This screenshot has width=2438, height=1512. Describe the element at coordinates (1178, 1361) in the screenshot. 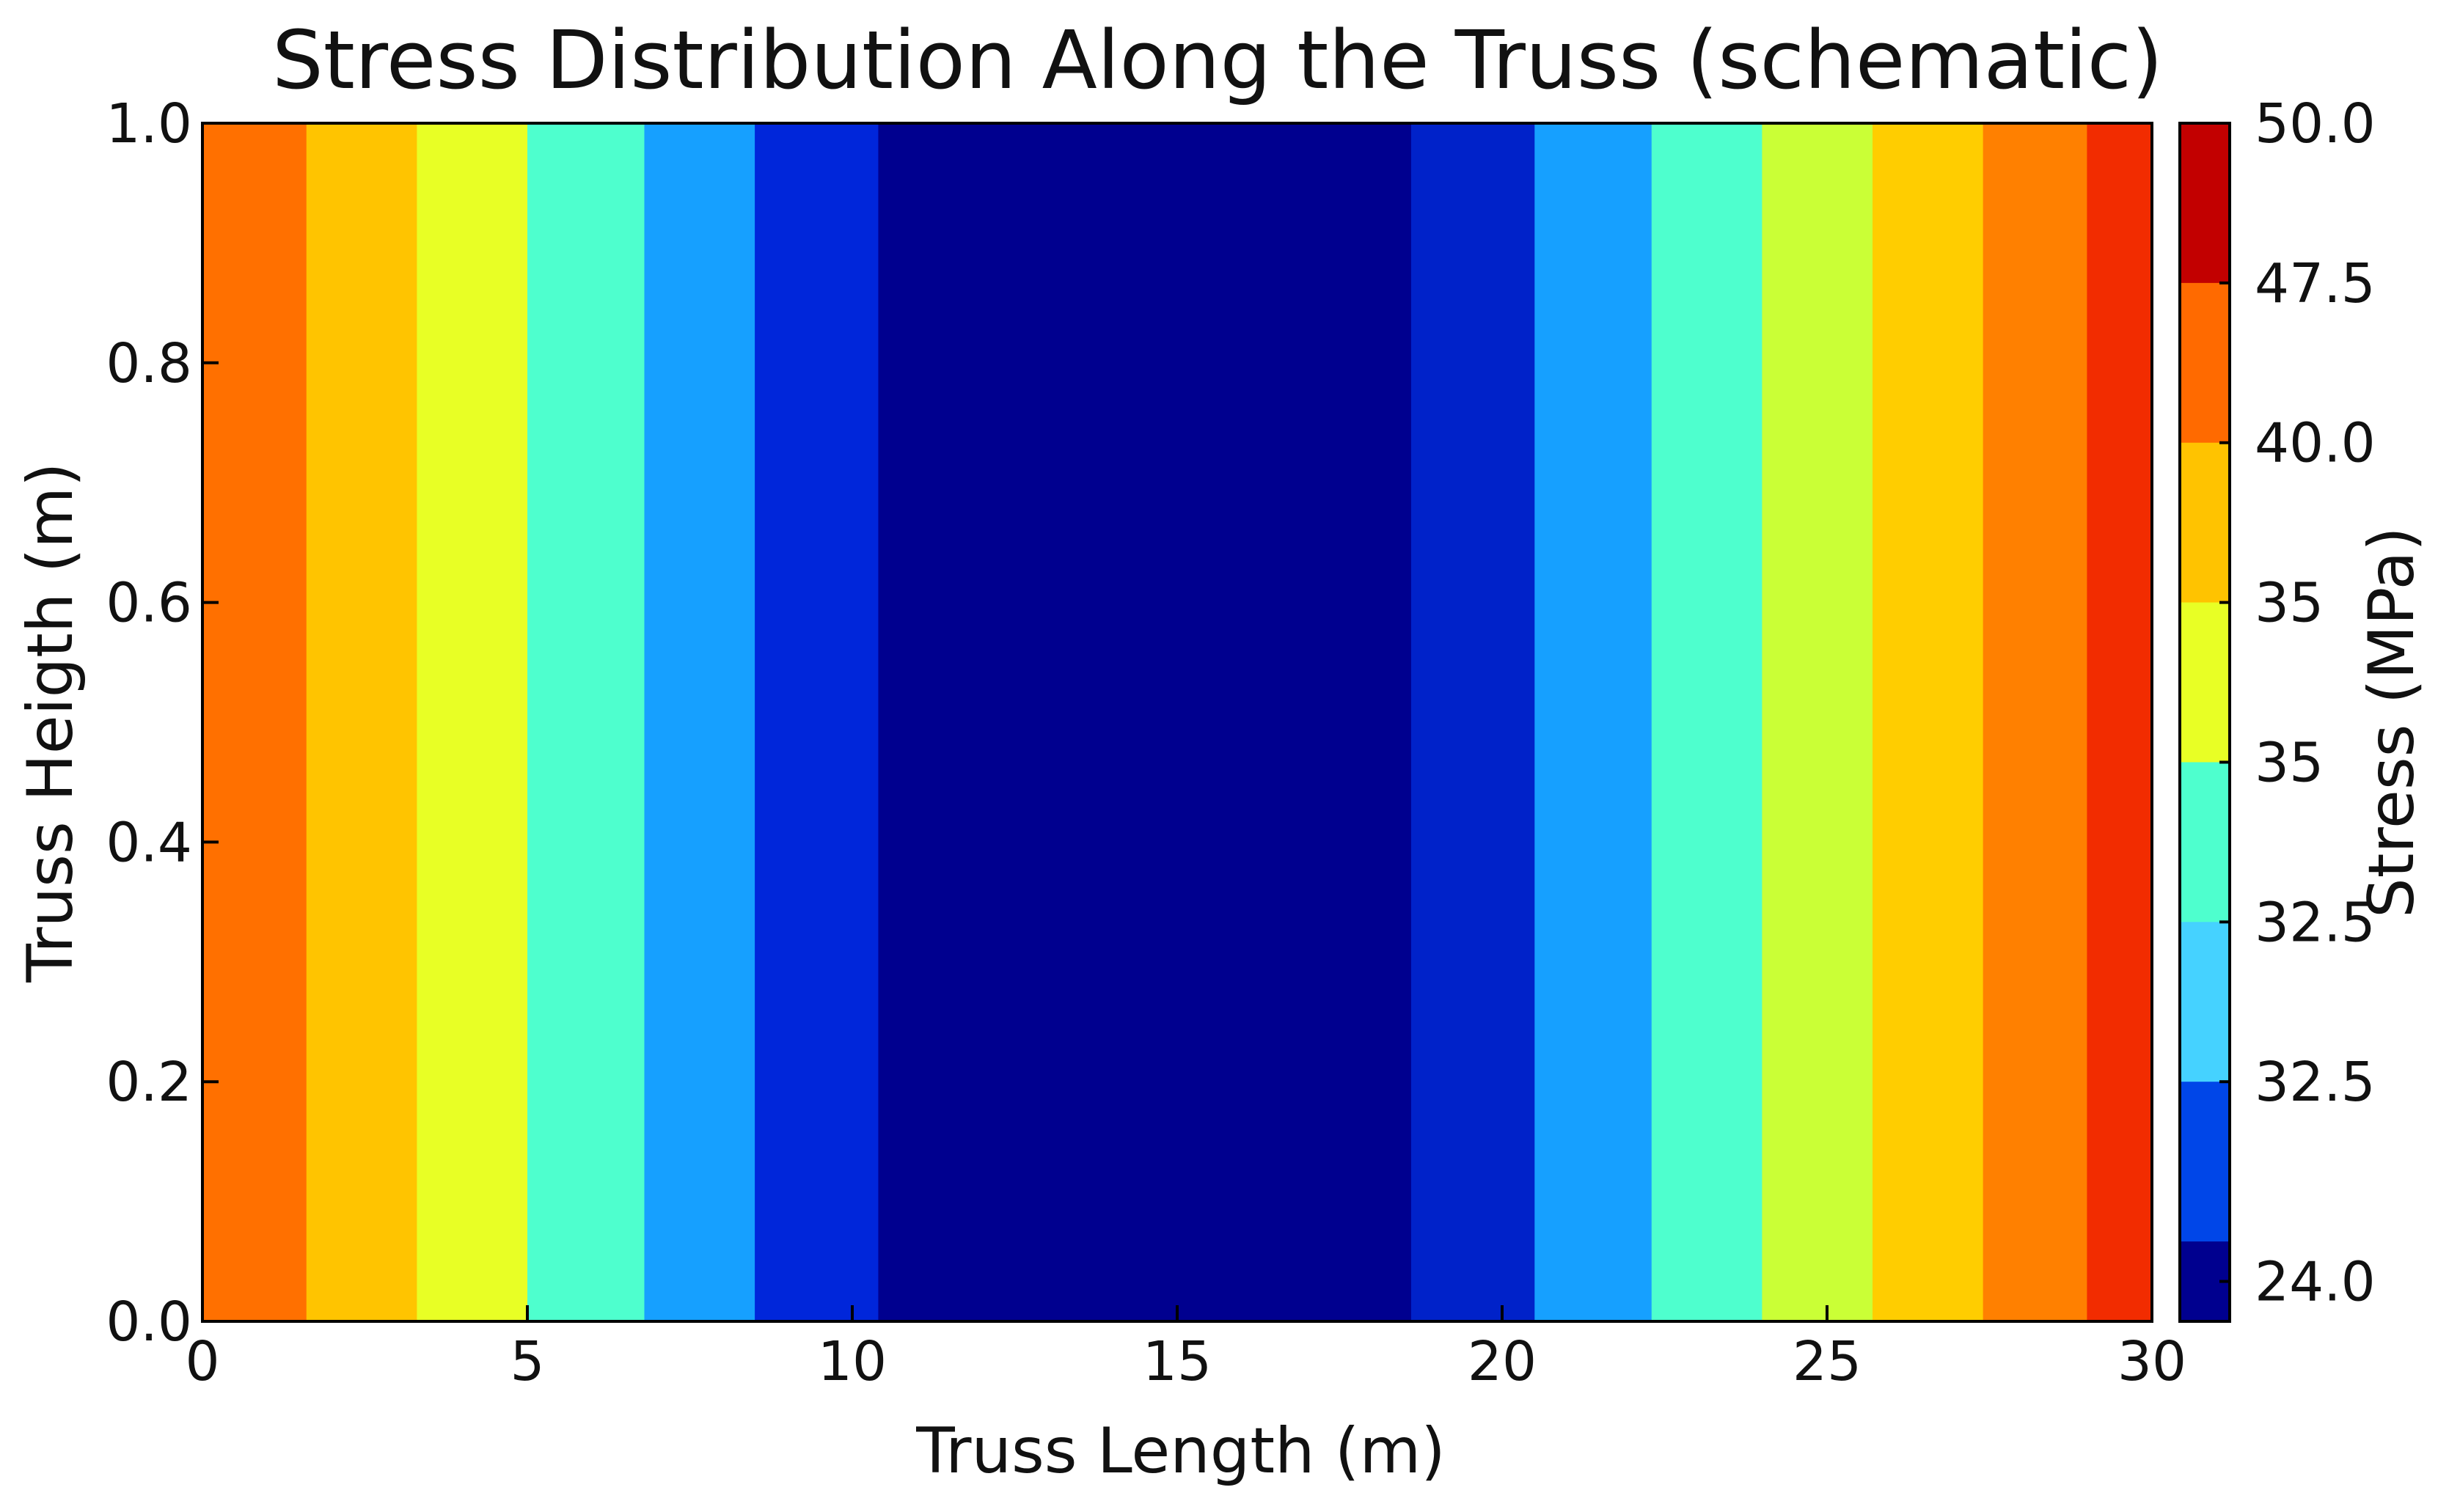

I see `x-tick-label: 15` at that location.